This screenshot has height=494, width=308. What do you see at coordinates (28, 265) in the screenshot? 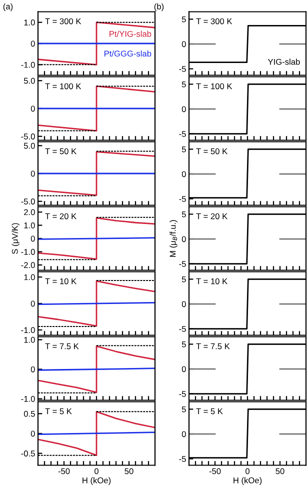
I see `y-tick-label: -2.0` at bounding box center [28, 265].